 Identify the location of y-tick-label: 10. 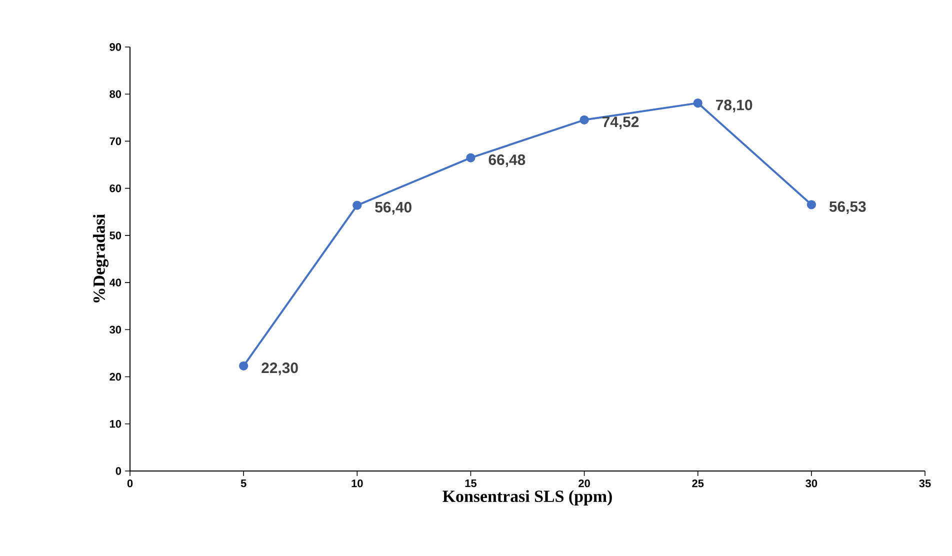
(116, 424).